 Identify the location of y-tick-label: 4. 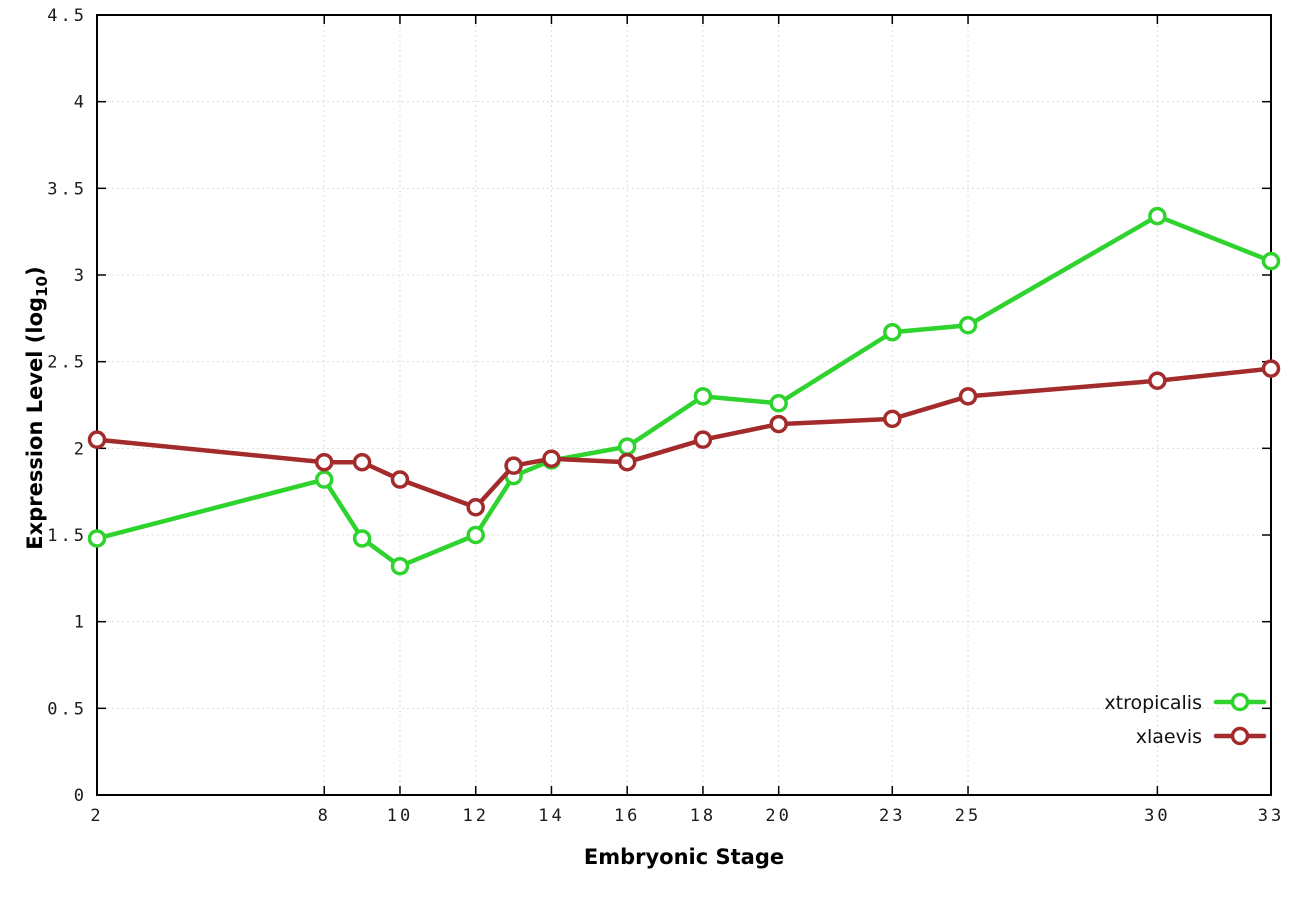
(80, 103).